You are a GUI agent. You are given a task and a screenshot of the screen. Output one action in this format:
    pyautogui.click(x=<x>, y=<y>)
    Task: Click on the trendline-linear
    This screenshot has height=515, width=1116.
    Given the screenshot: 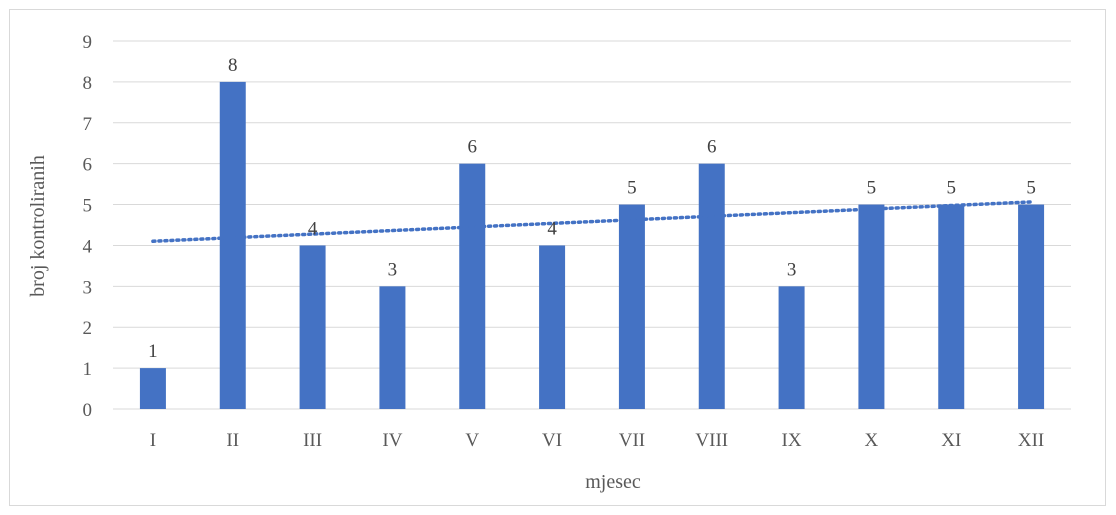 What is the action you would take?
    pyautogui.click(x=592, y=222)
    